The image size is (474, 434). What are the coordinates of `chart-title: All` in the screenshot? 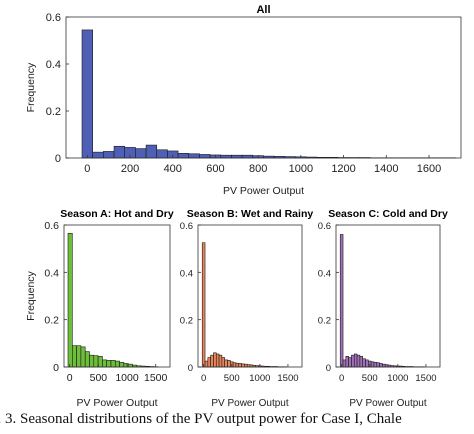 It's located at (263, 10).